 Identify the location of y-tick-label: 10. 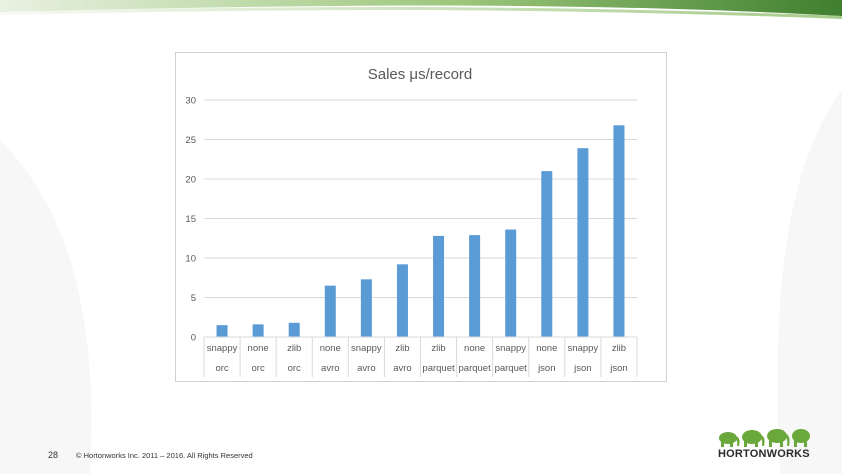
(190, 259).